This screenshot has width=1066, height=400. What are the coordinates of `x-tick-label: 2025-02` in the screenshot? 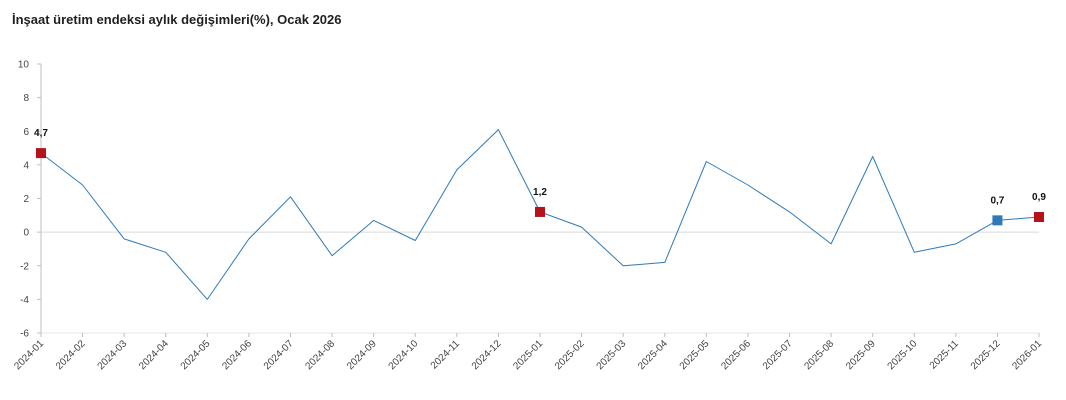 It's located at (570, 355).